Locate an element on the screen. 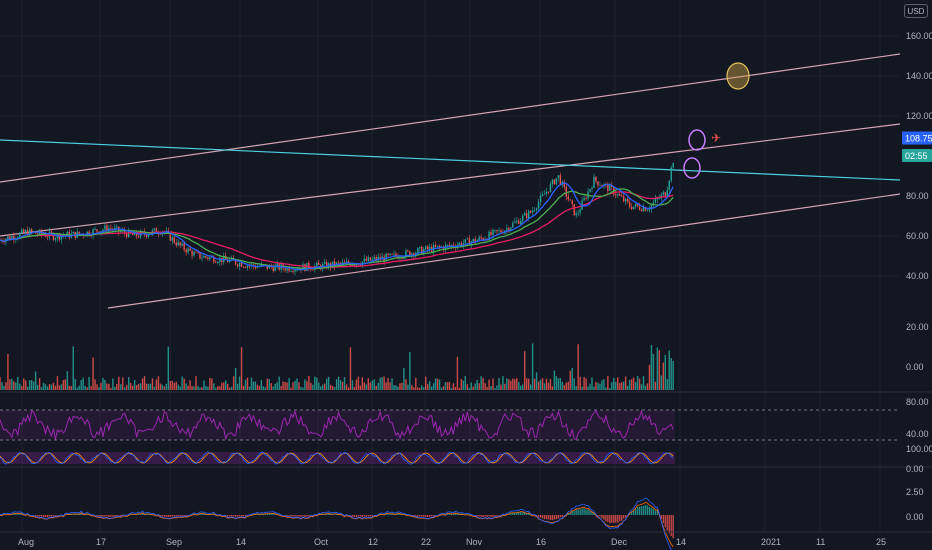  price-axis-label: 40.00 is located at coordinates (917, 276).